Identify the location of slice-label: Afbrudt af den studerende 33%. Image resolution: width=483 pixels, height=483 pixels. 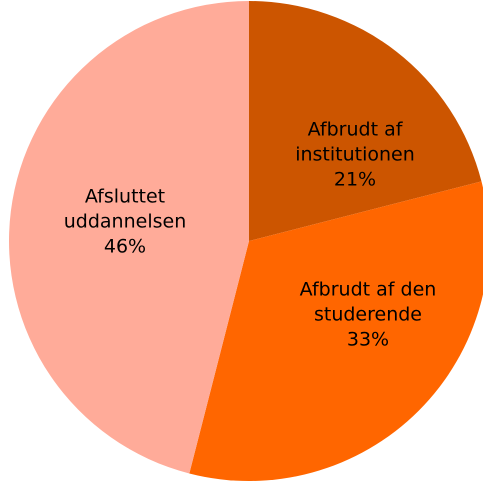
(368, 315).